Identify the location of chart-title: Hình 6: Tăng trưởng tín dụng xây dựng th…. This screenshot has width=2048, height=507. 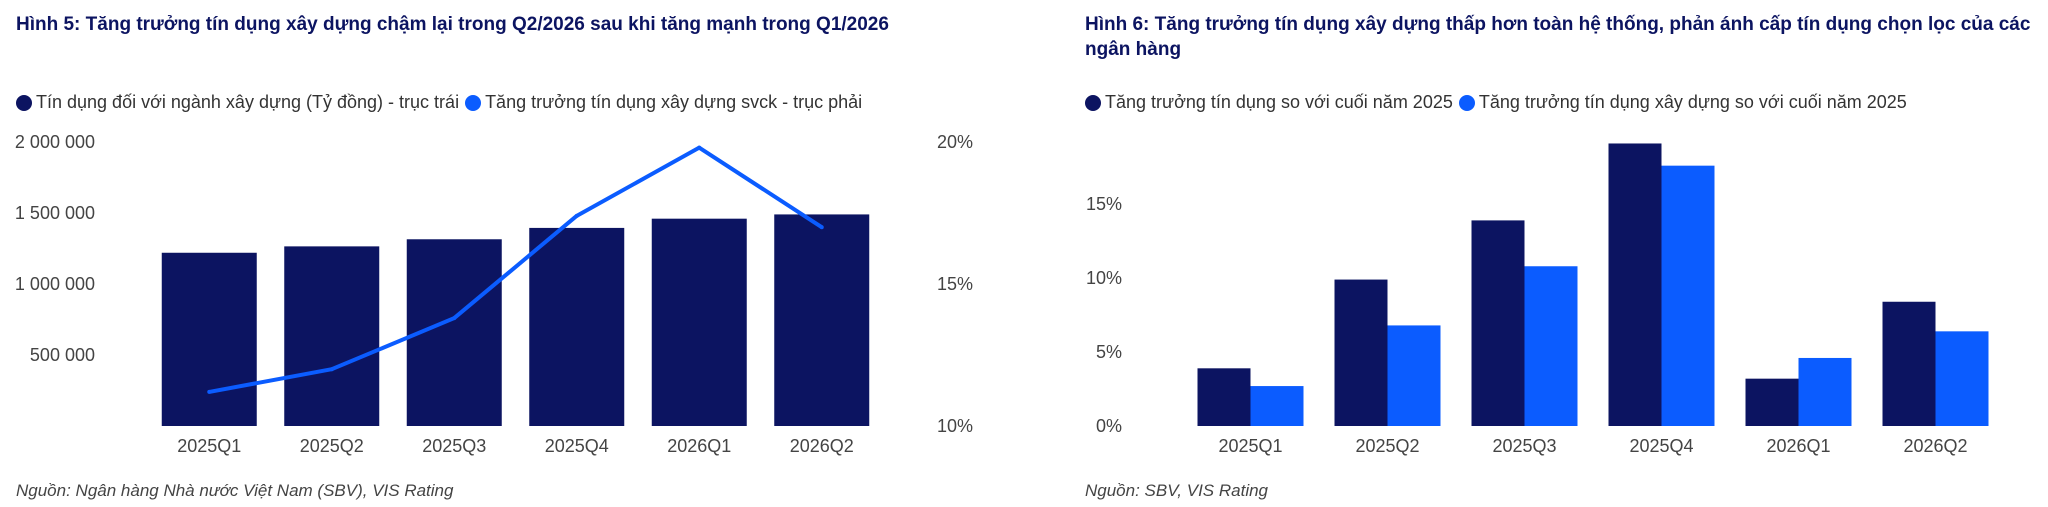
(1558, 37).